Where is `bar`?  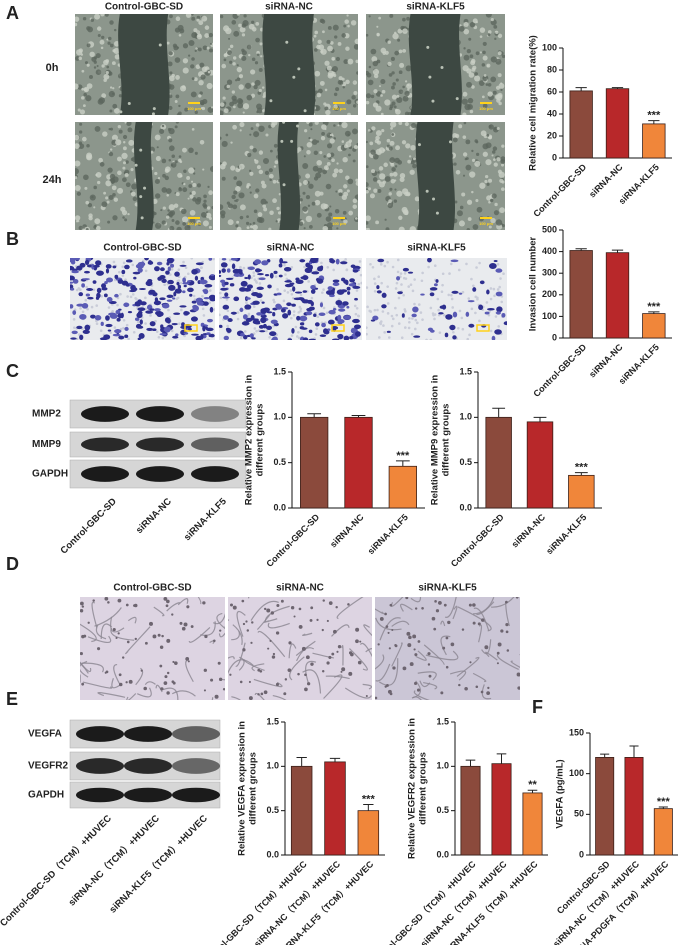 bar is located at coordinates (532, 824).